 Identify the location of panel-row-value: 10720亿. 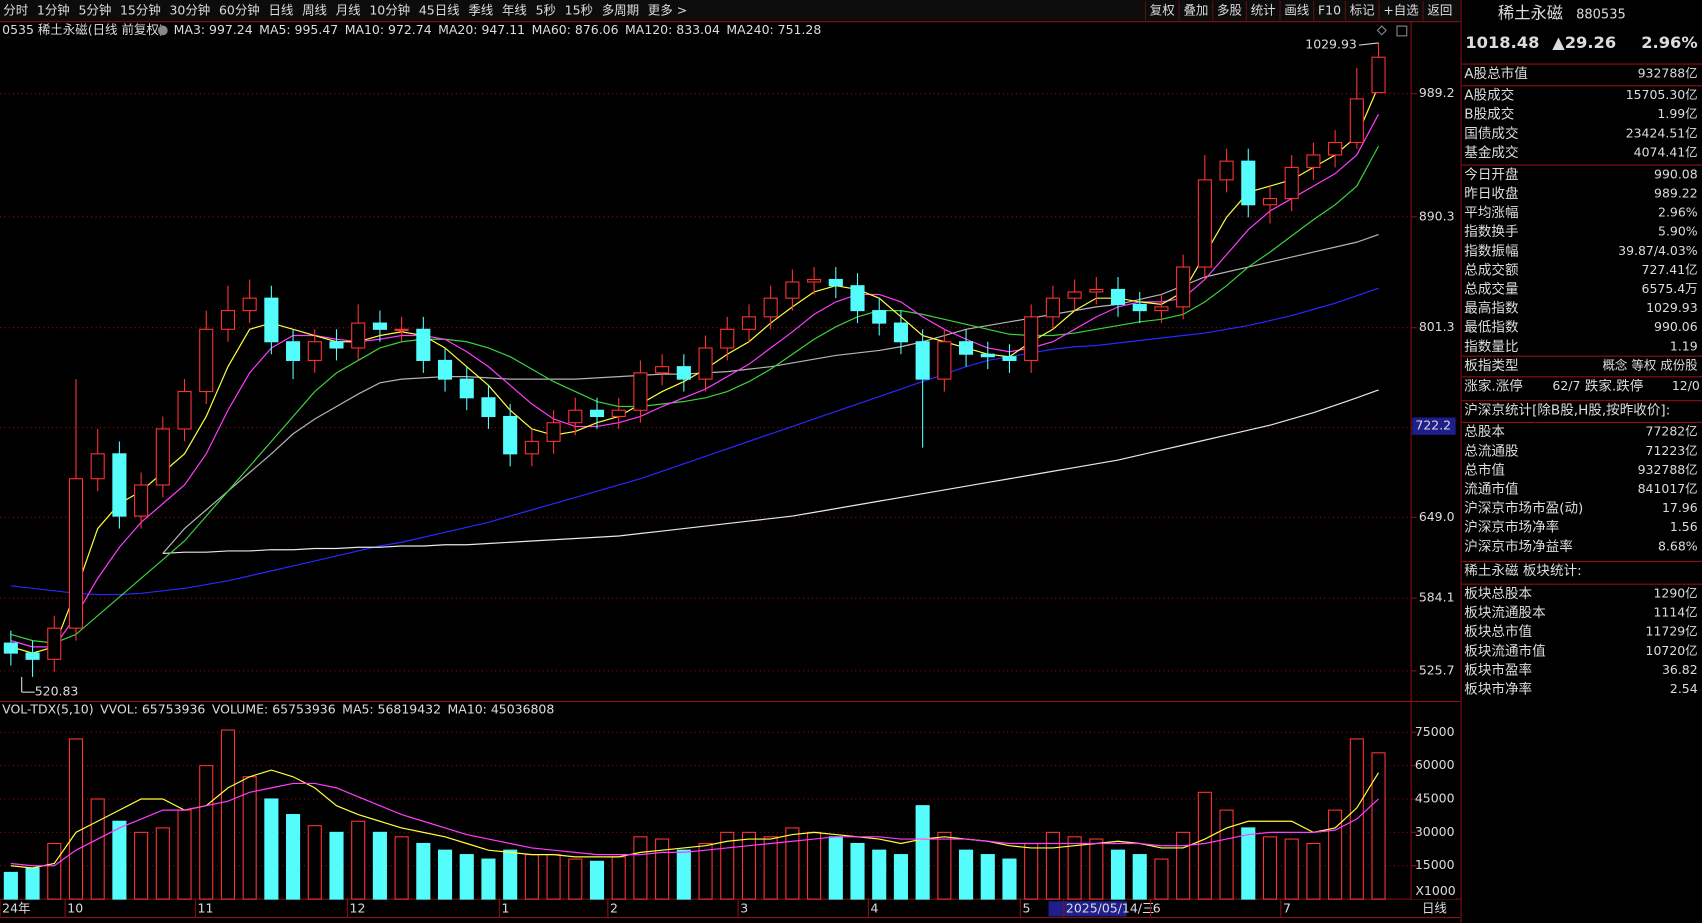
(1672, 650).